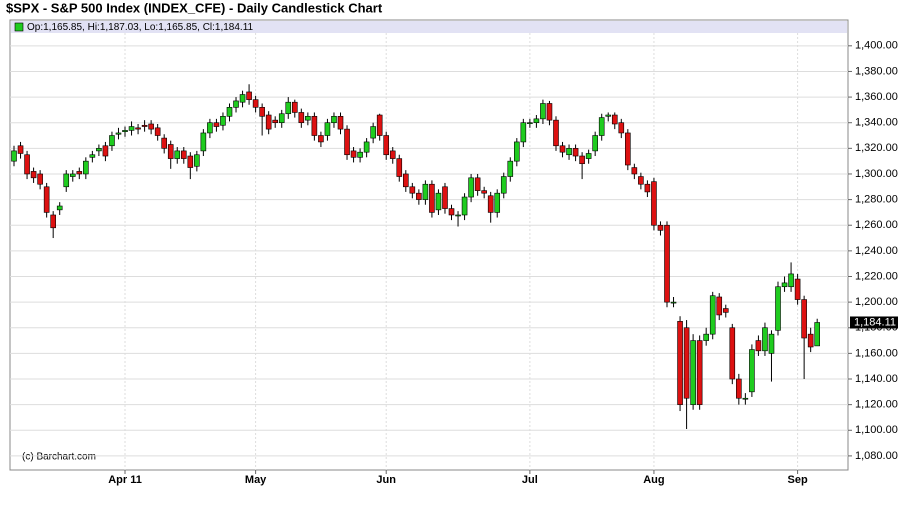 This screenshot has height=511, width=900. I want to click on x-tick-label: Aug, so click(653, 480).